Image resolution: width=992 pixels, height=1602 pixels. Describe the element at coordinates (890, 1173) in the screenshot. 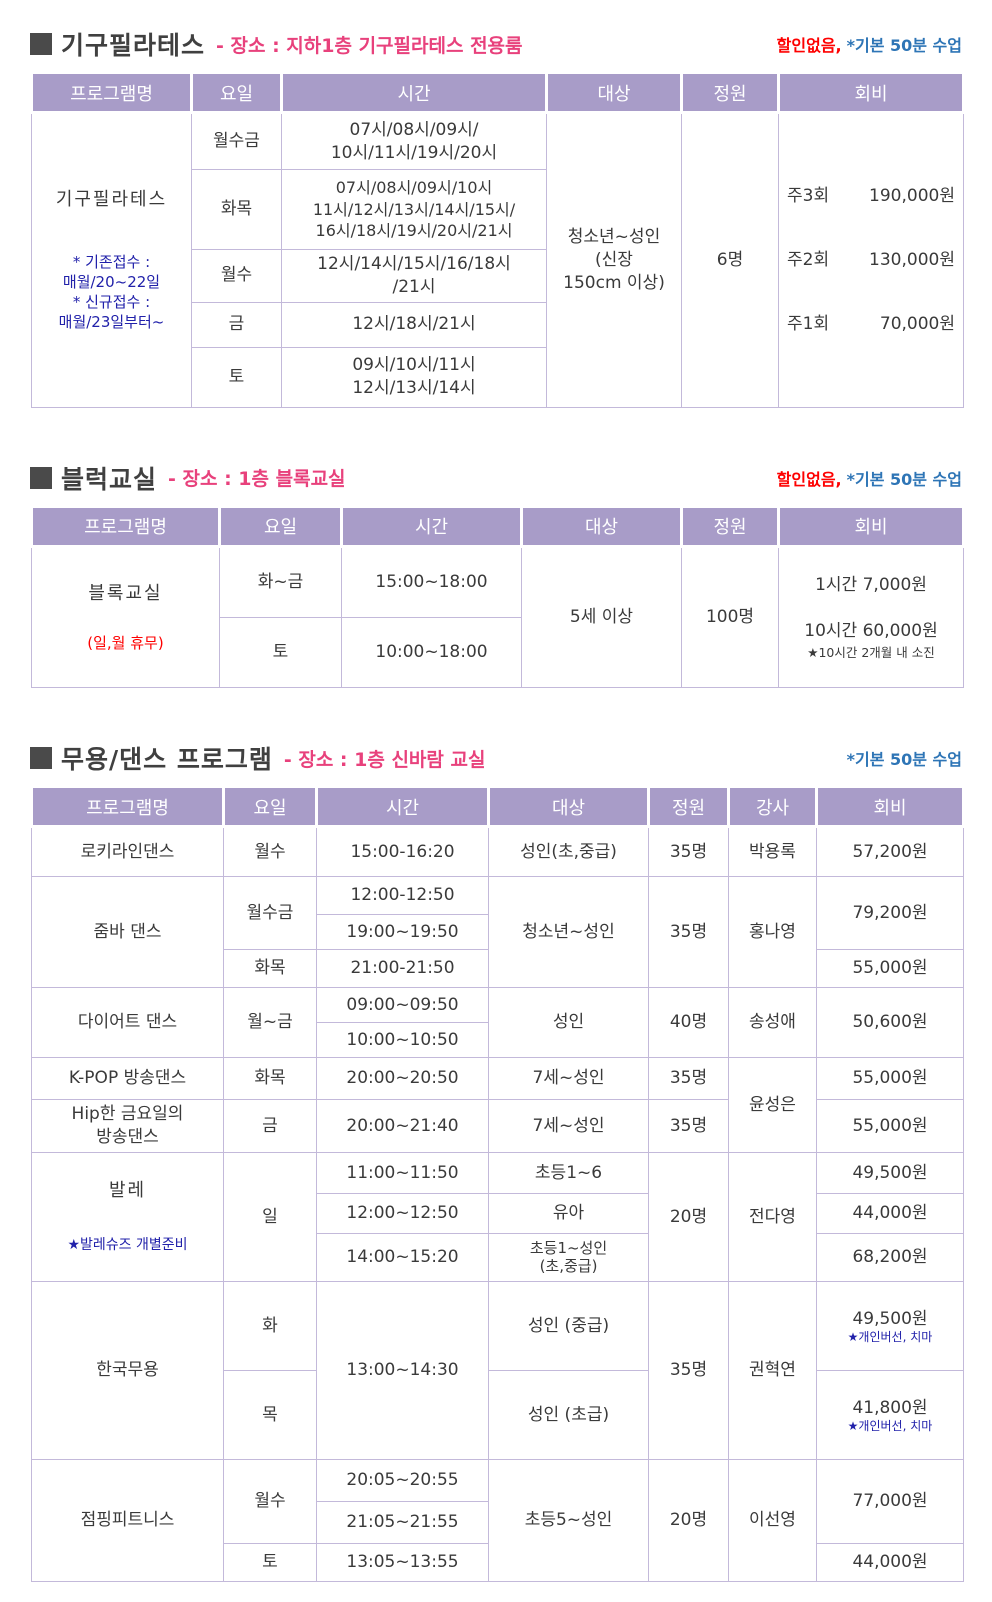

I see `fee-cell: 49,500원` at that location.